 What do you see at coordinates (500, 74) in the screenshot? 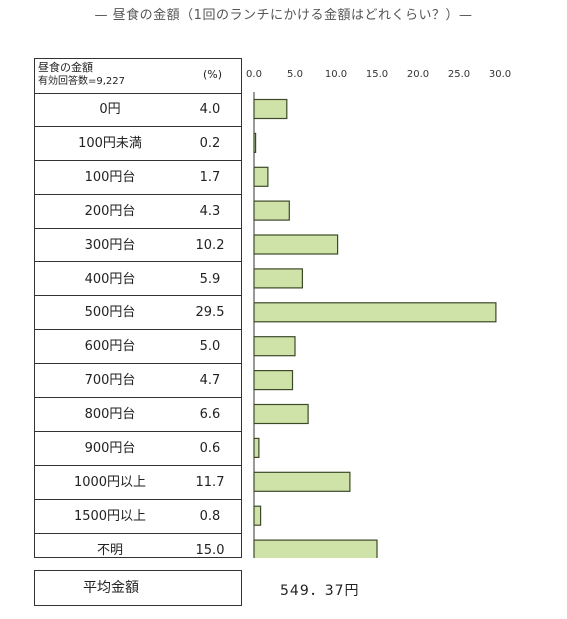
I see `x-tick-label: 30.0` at bounding box center [500, 74].